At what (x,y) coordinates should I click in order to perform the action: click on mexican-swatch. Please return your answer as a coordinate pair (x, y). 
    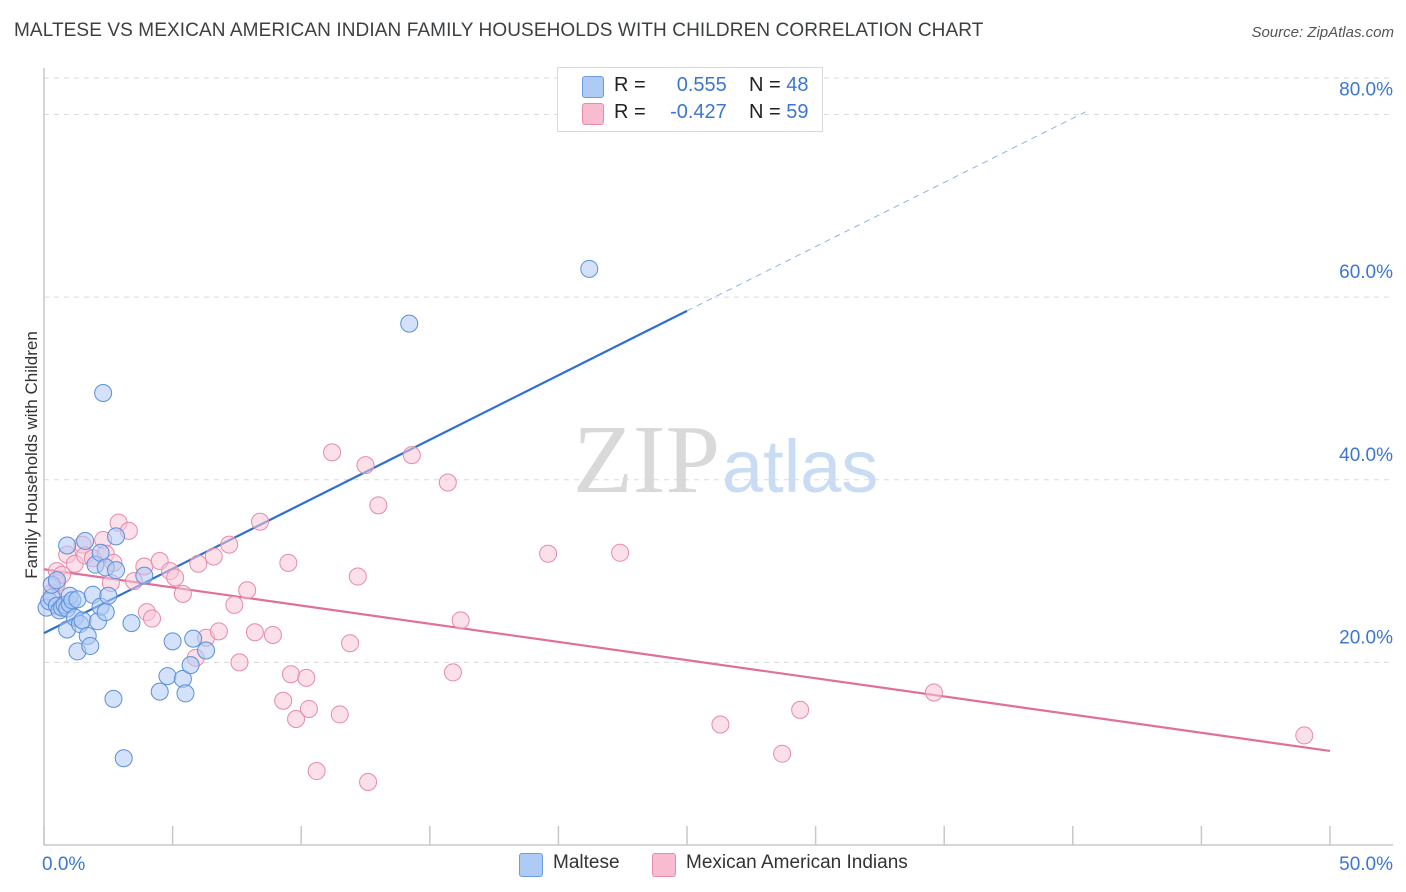
    Looking at the image, I should click on (593, 114).